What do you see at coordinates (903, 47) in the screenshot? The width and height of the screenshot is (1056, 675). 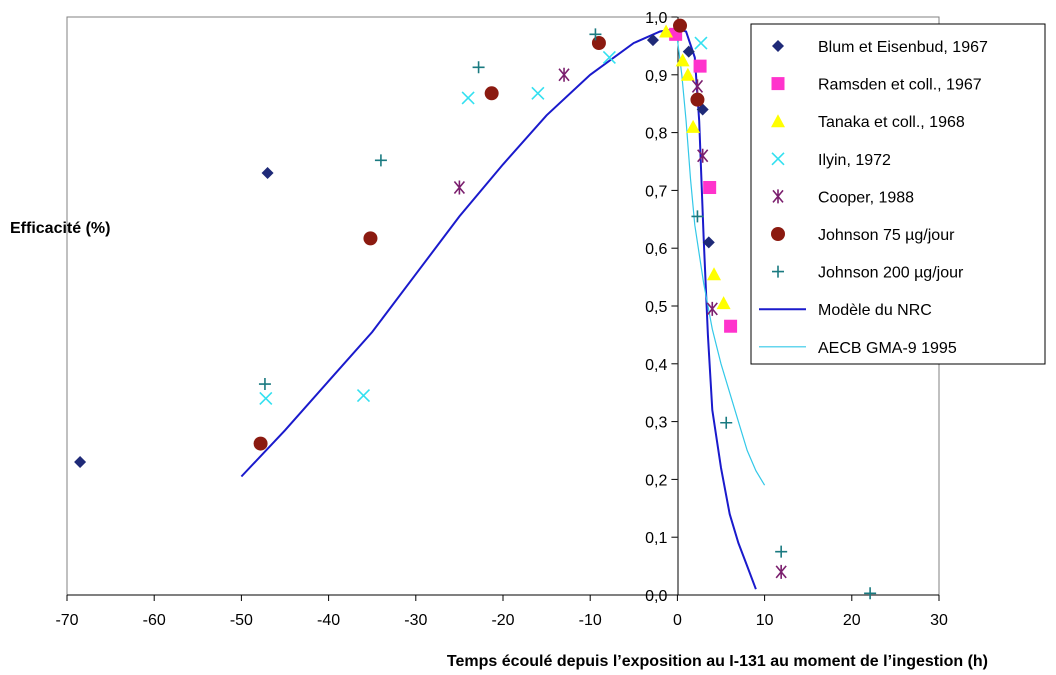 I see `legend-entry-label: Blum et Eisenbud, 1967` at bounding box center [903, 47].